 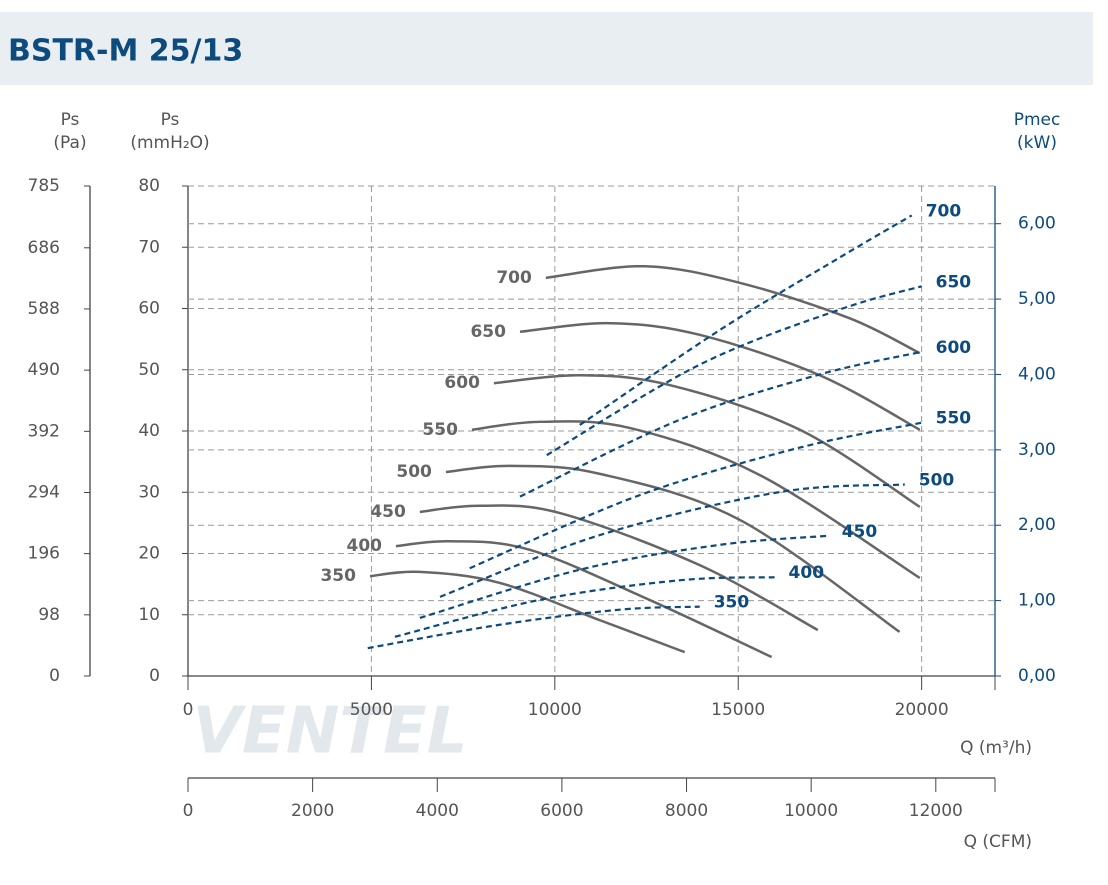 I want to click on y2-tick-label: 5,00, so click(x=1037, y=299).